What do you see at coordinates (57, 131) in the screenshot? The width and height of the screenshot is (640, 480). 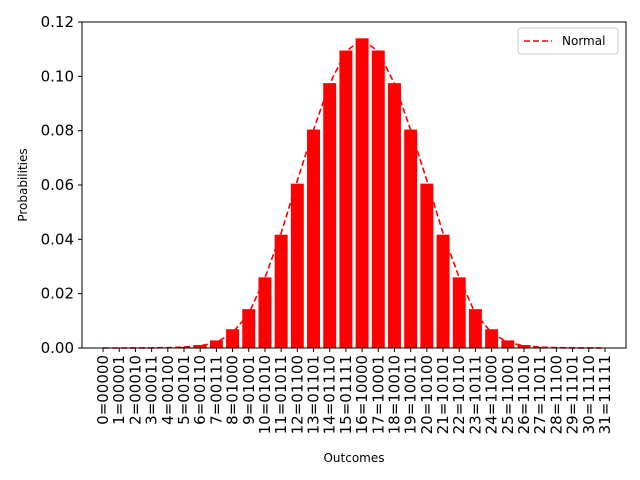 I see `y-tick-label-4: 0.08` at bounding box center [57, 131].